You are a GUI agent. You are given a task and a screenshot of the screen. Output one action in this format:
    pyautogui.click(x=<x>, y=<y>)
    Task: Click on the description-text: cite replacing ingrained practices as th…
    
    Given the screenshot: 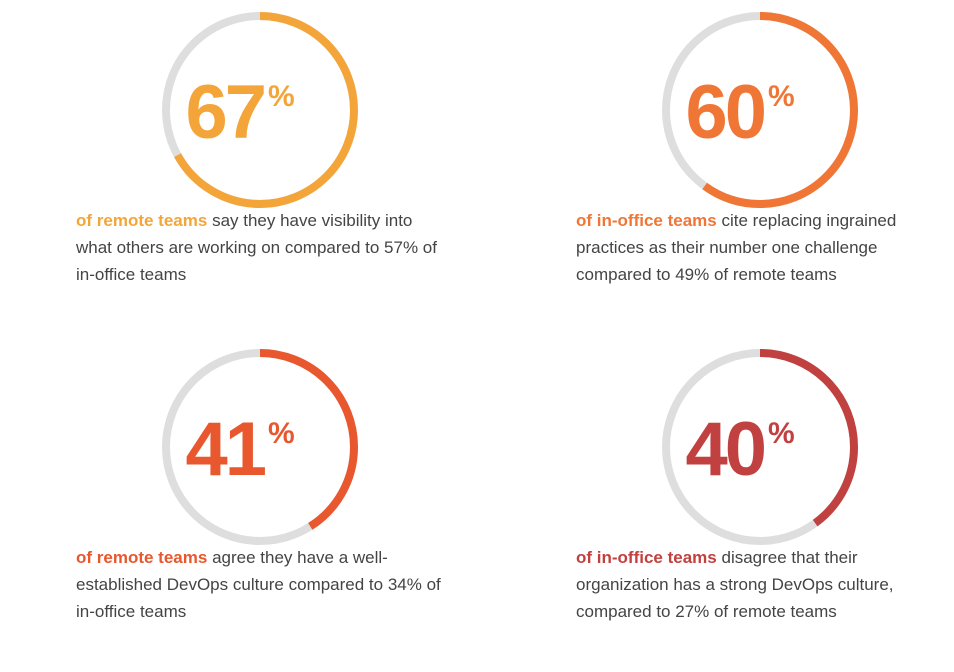 What is the action you would take?
    pyautogui.click(x=736, y=247)
    